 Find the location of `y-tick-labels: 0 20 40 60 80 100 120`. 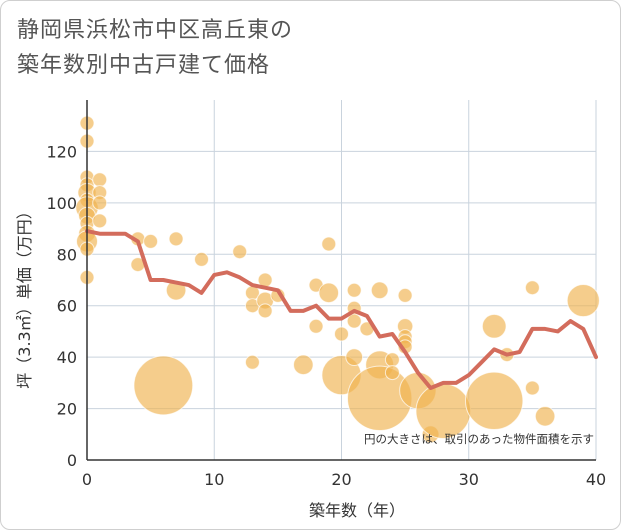

y-tick-labels: 0 20 40 60 80 100 120 is located at coordinates (61, 306).